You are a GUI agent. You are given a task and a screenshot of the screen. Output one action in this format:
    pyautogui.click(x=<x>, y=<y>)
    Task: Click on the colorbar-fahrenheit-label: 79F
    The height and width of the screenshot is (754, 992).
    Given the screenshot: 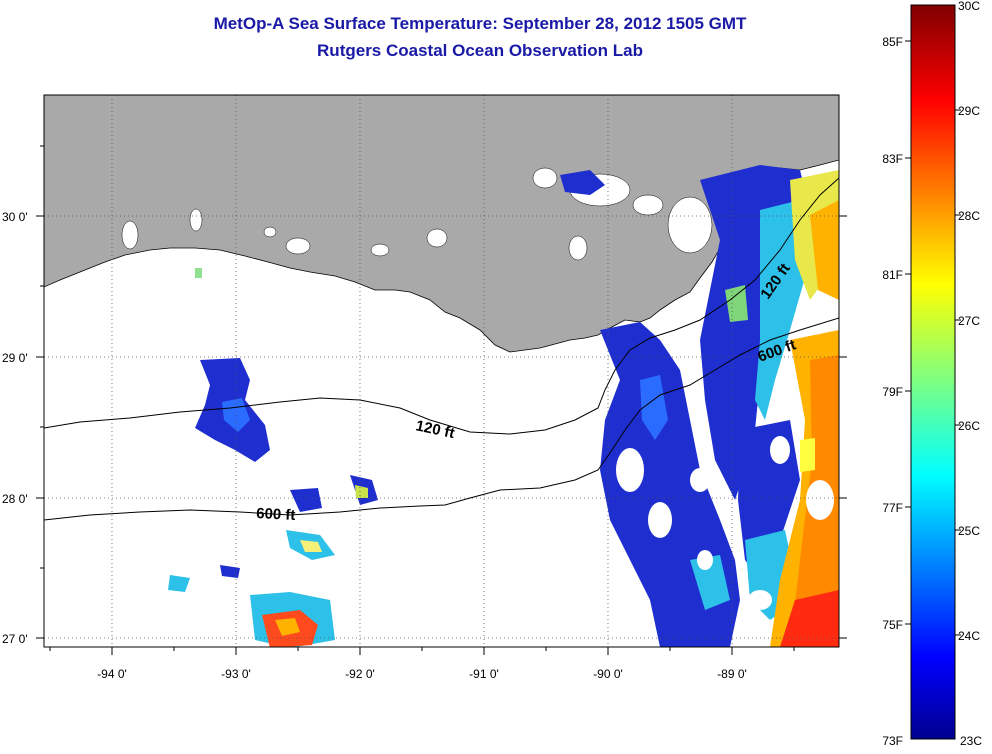 What is the action you would take?
    pyautogui.click(x=892, y=392)
    